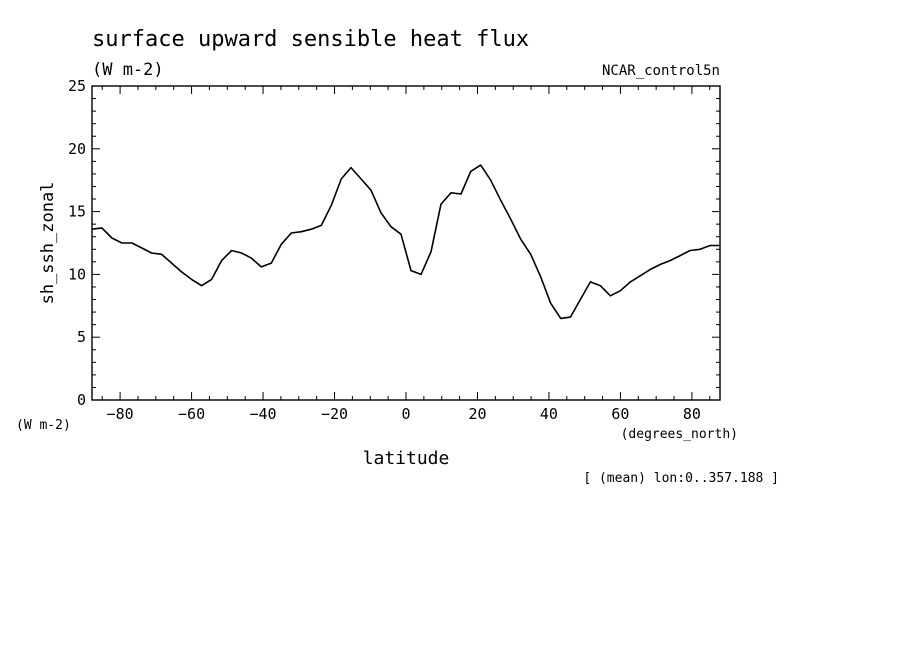 This screenshot has height=654, width=904. I want to click on x-tick-label: 0, so click(405, 414).